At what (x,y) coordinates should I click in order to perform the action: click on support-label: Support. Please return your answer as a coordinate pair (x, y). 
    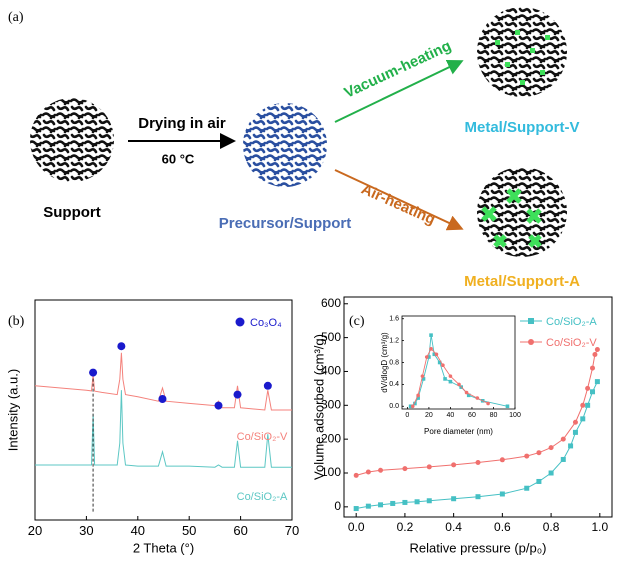
    Looking at the image, I should click on (72, 212).